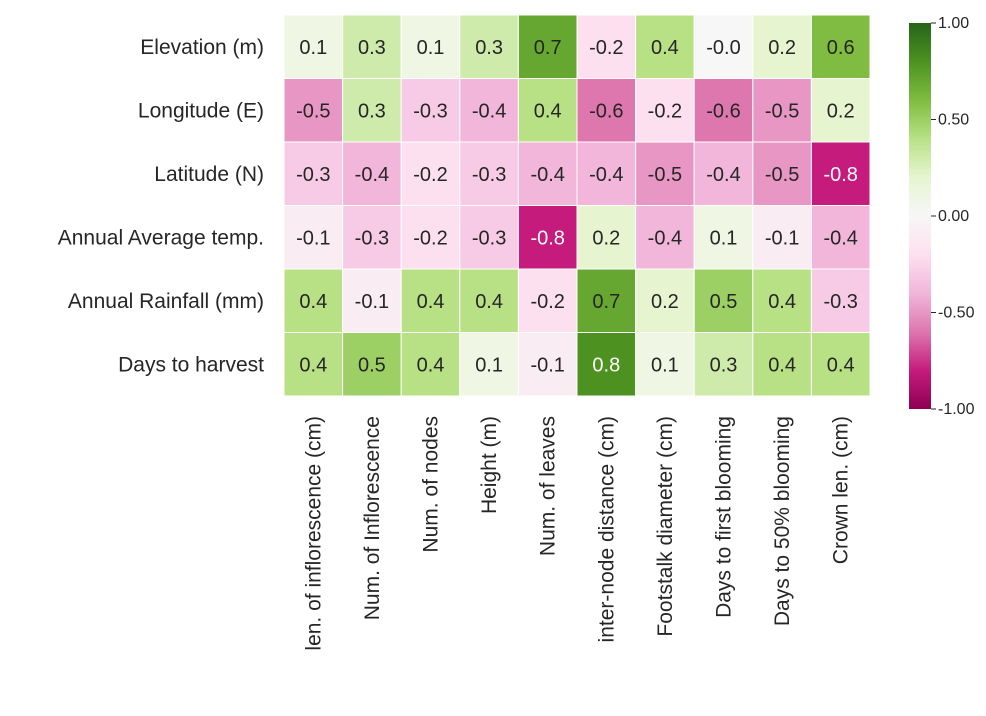  I want to click on column-label-days-to-50-blooming: Days to 50% blooming, so click(782, 521).